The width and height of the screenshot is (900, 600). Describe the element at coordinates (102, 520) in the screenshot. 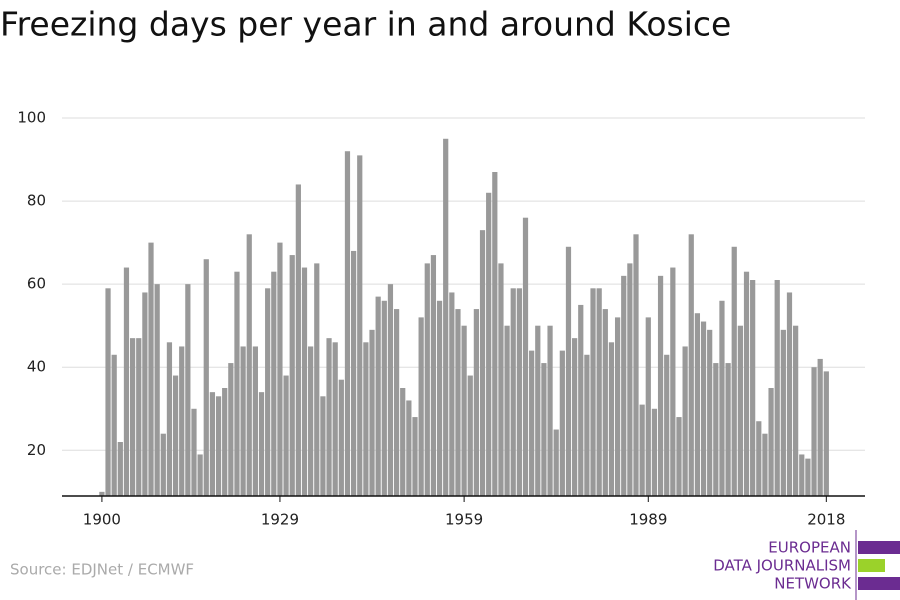

I see `x-tick-label: 1900` at that location.